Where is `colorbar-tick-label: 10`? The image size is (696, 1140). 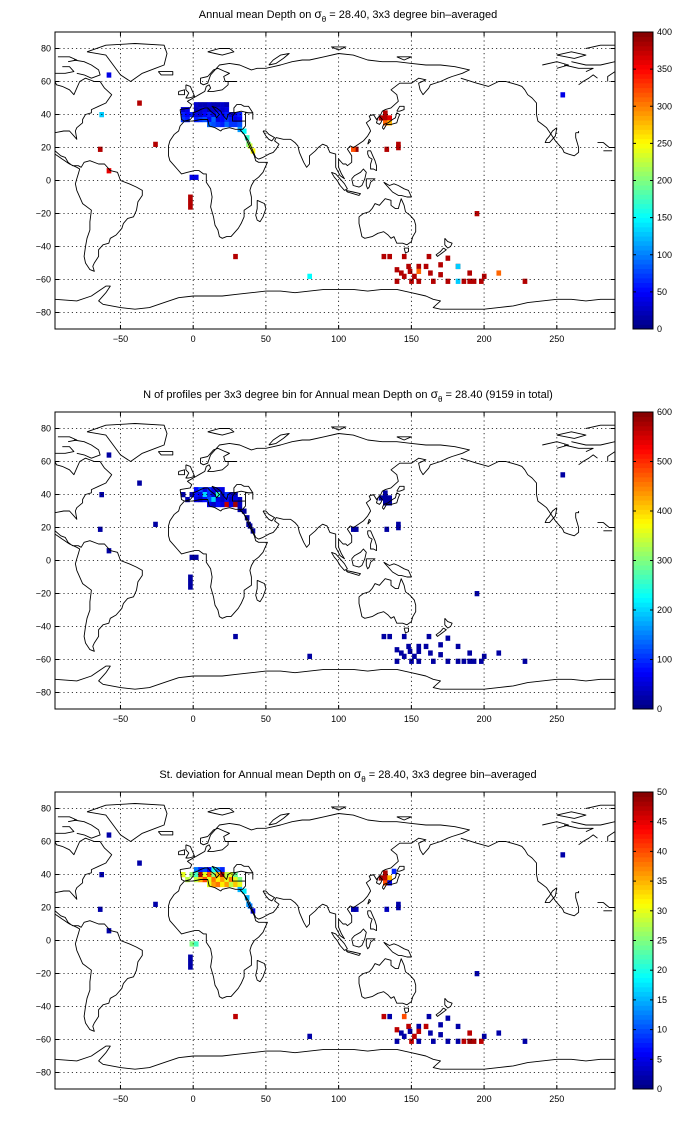
colorbar-tick-label: 10 is located at coordinates (662, 1030).